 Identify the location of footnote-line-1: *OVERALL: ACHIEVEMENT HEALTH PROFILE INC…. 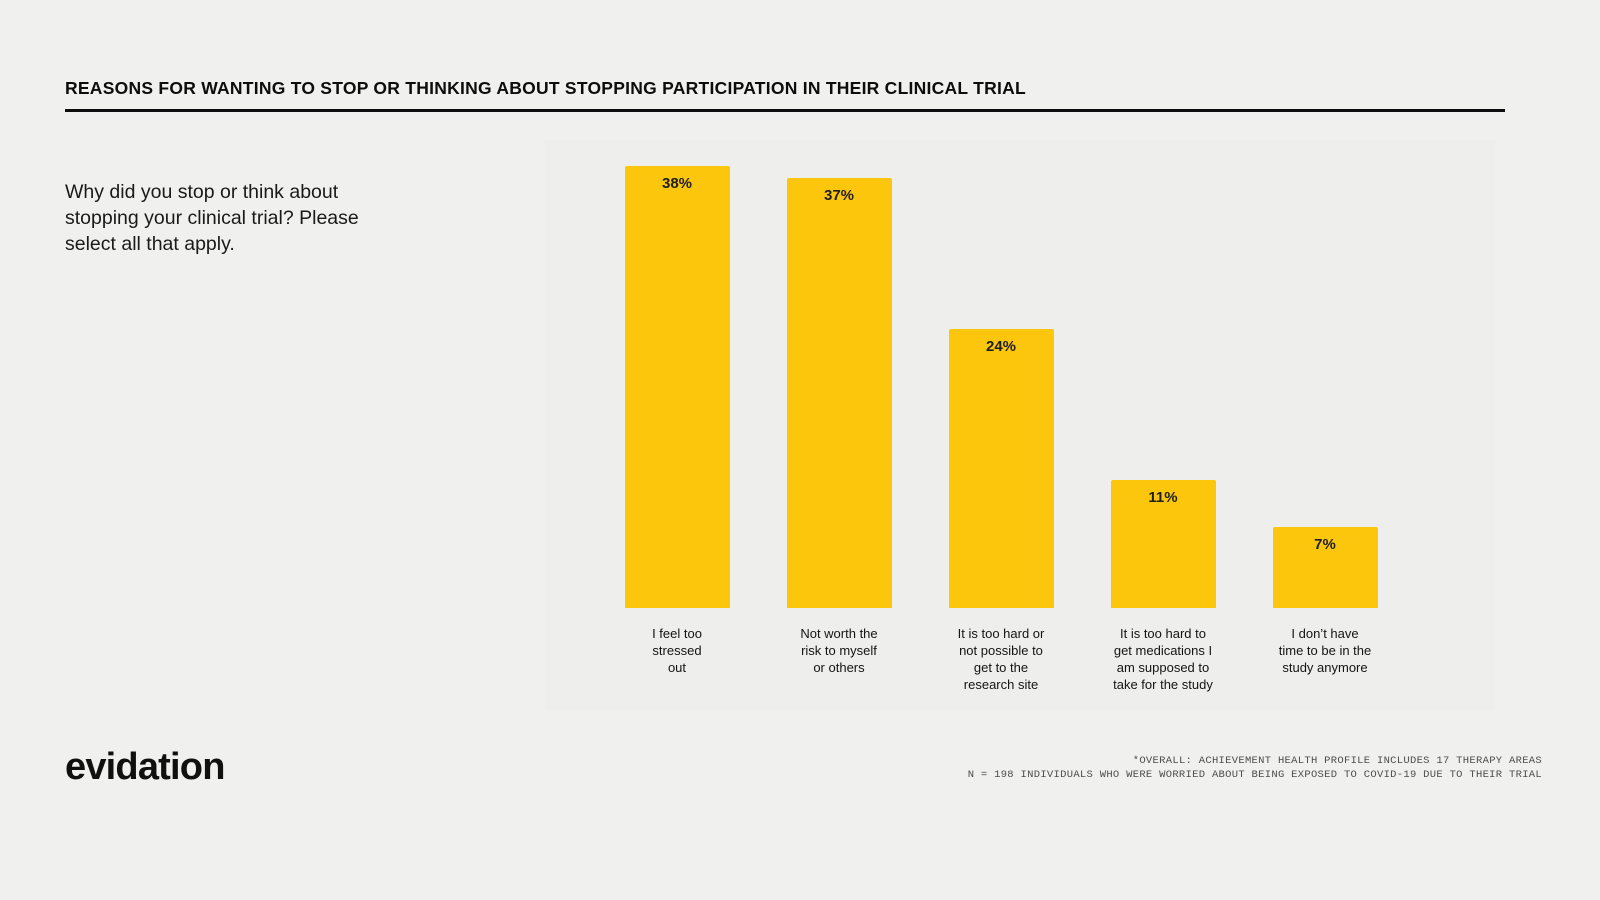
(1337, 761).